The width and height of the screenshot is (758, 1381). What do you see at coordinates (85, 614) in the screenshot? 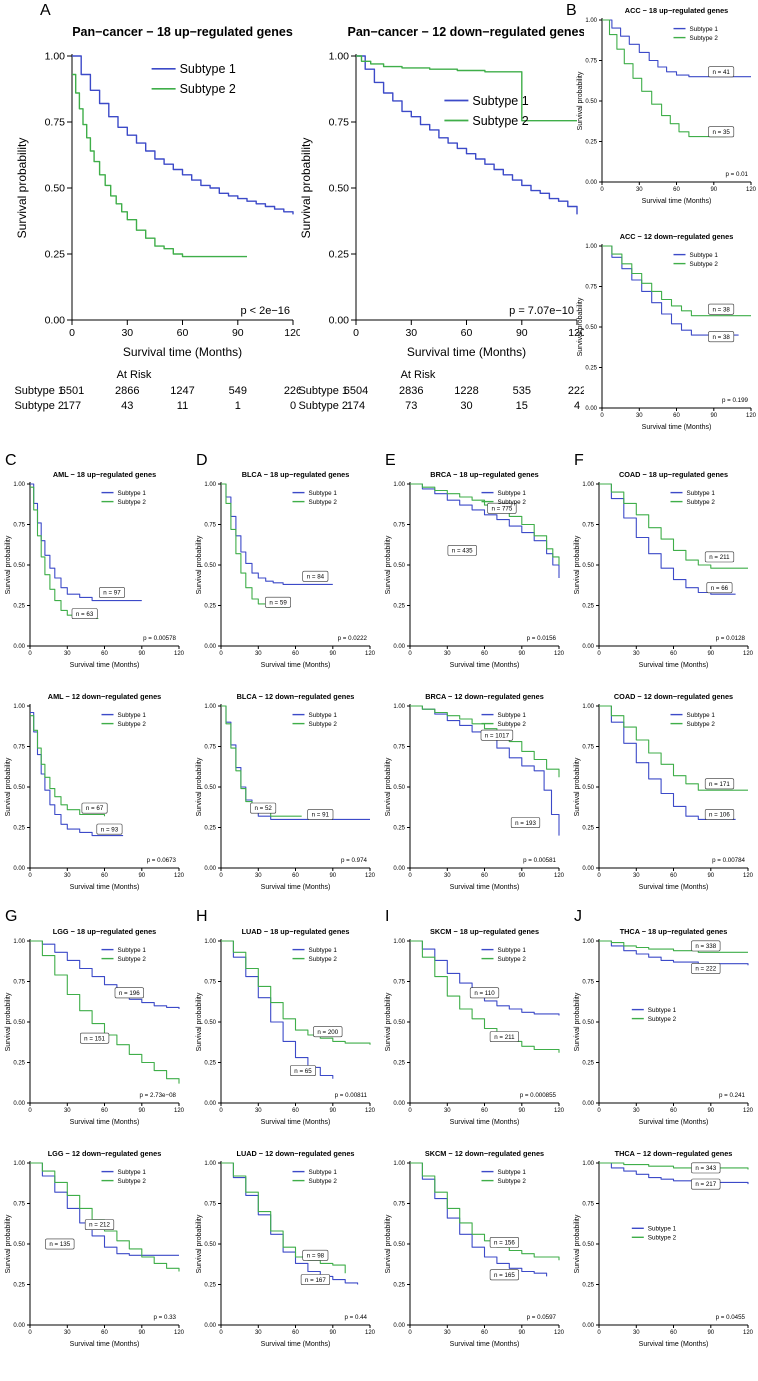
I see `svg-text: n = 63` at bounding box center [85, 614].